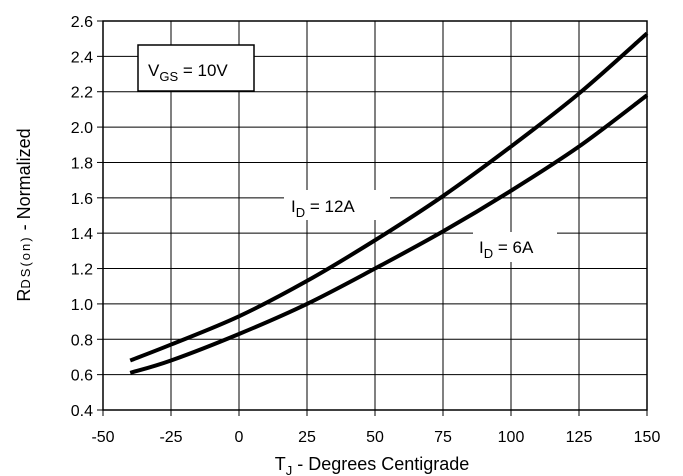 The width and height of the screenshot is (683, 476). I want to click on x-tick-label: 150, so click(647, 437).